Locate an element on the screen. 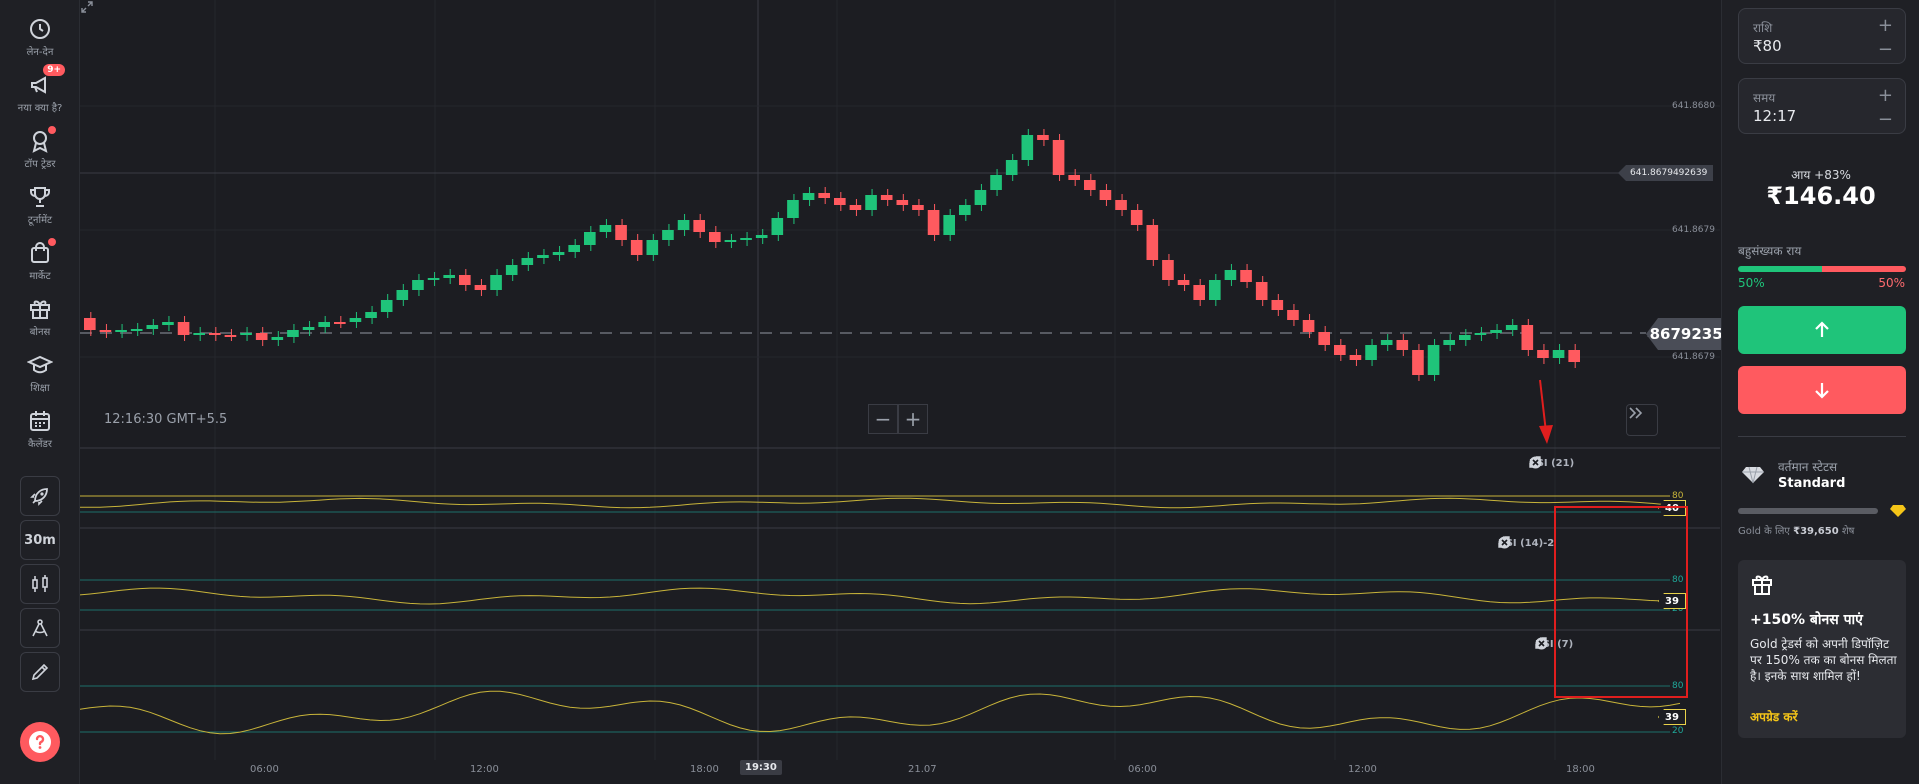  scroll-to-latest-button is located at coordinates (1642, 420).